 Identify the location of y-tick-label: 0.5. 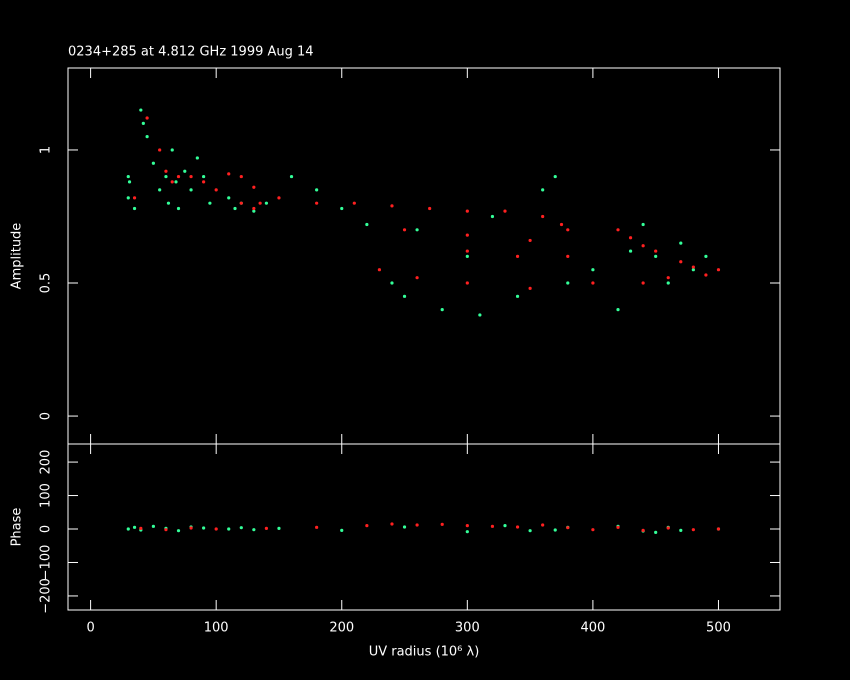
(46, 283).